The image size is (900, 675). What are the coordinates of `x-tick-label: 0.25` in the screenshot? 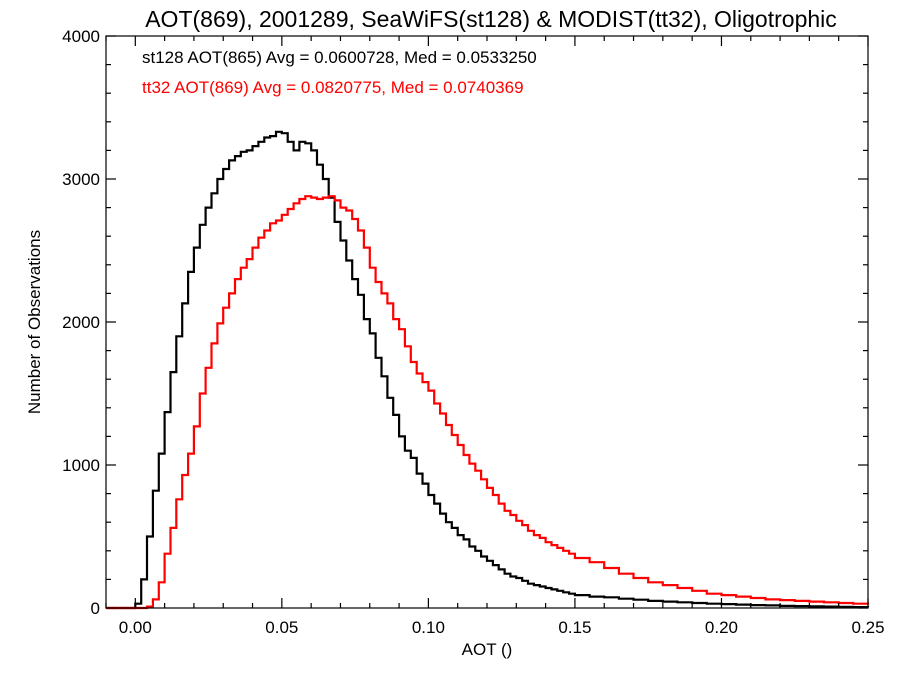 It's located at (867, 627).